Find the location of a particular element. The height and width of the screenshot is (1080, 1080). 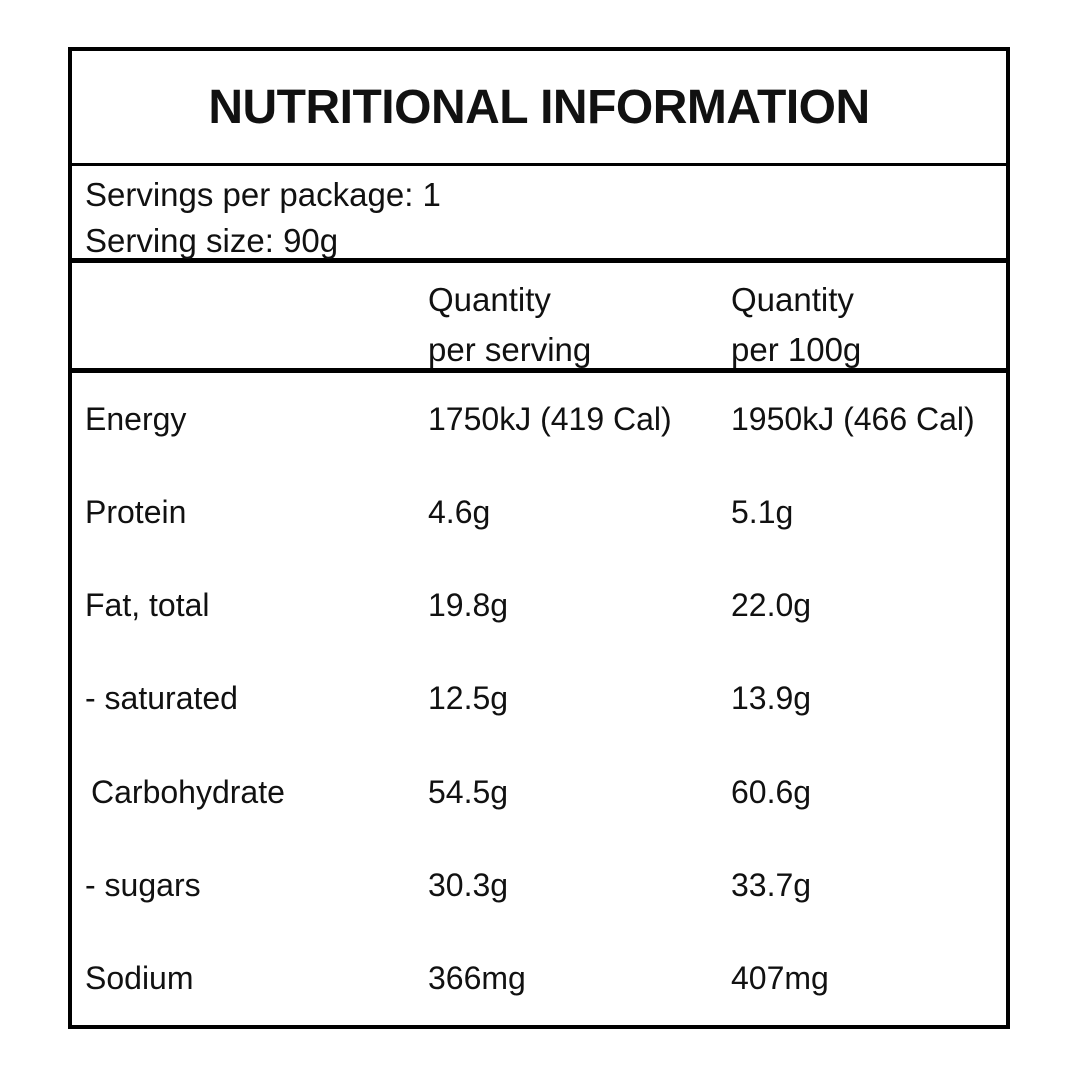

serving-size-text: Serving size: 90g is located at coordinates (212, 240).